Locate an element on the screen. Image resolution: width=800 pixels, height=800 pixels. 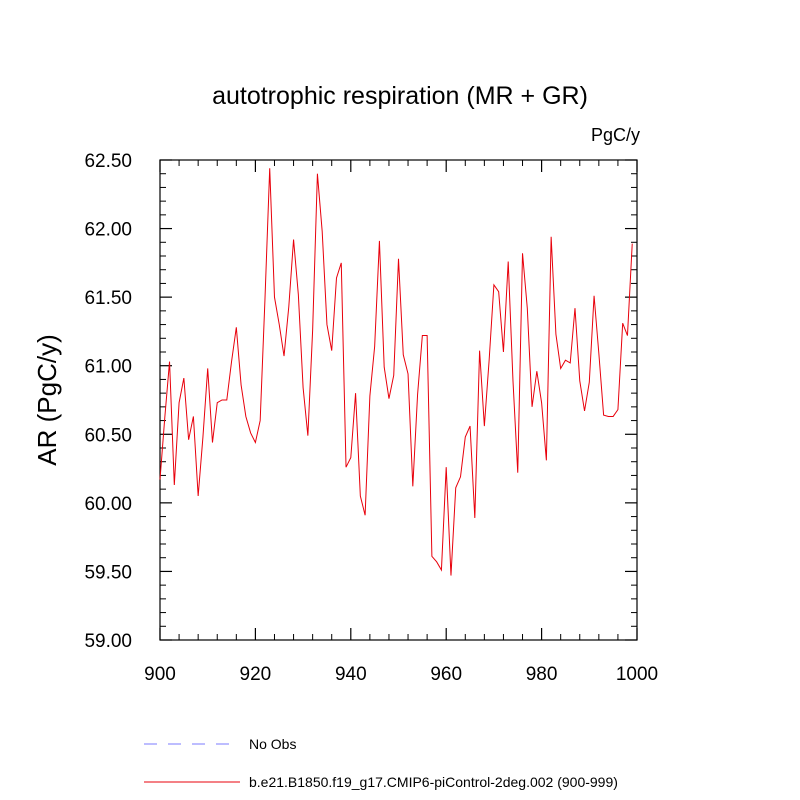
legend-label-no-obs: No Obs is located at coordinates (272, 744).